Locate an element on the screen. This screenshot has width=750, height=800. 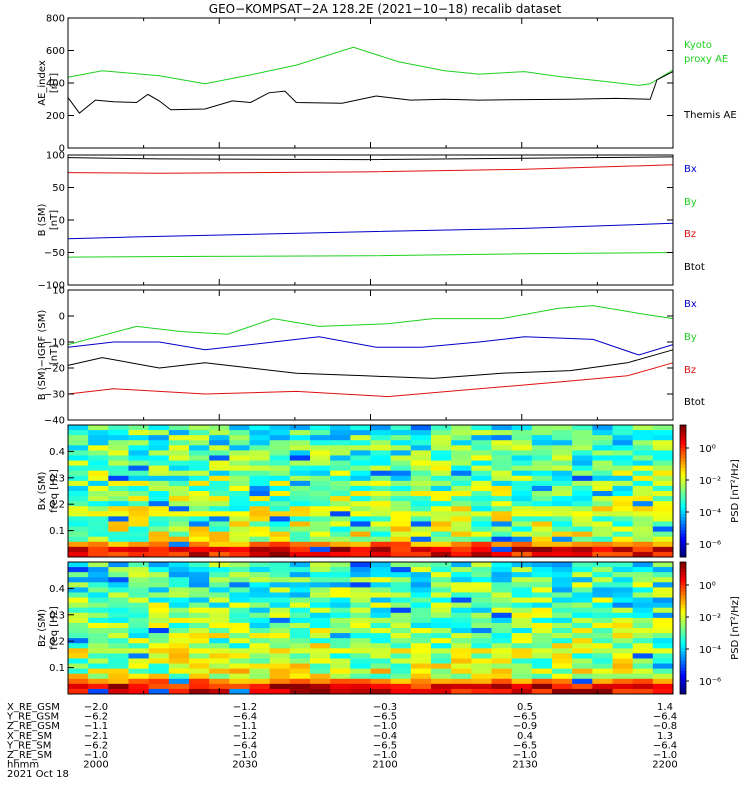
y-tick-label: 0.3 is located at coordinates (57, 615).